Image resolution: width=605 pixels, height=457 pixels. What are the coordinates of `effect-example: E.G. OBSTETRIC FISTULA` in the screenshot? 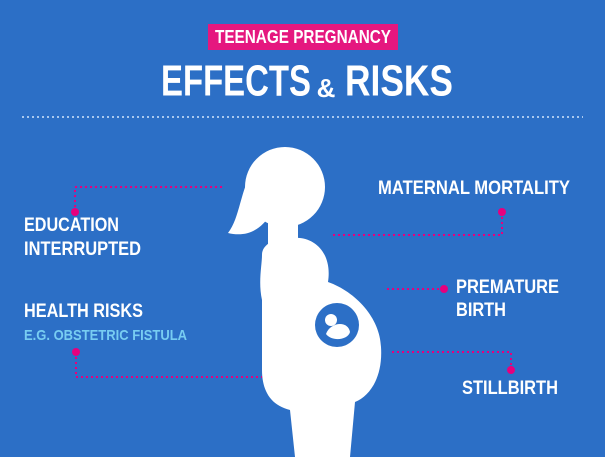 It's located at (105, 335).